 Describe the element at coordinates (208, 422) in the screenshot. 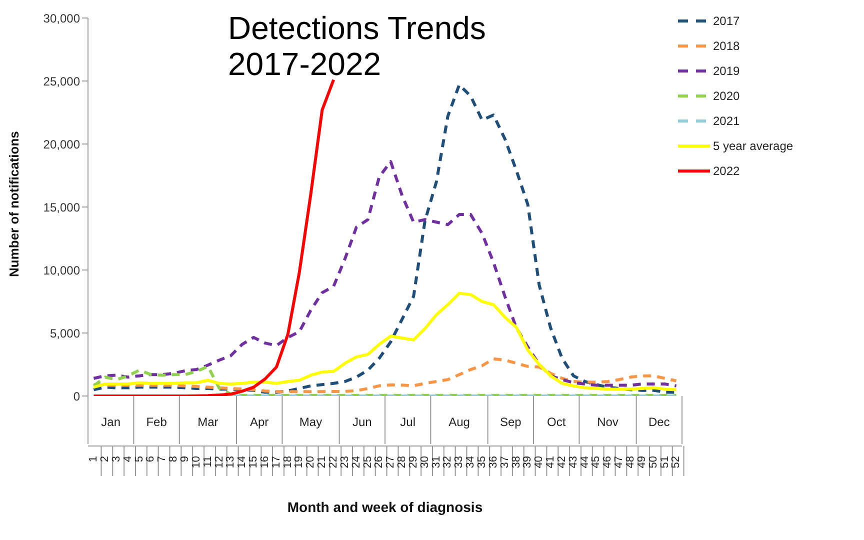

I see `text: Mar` at that location.